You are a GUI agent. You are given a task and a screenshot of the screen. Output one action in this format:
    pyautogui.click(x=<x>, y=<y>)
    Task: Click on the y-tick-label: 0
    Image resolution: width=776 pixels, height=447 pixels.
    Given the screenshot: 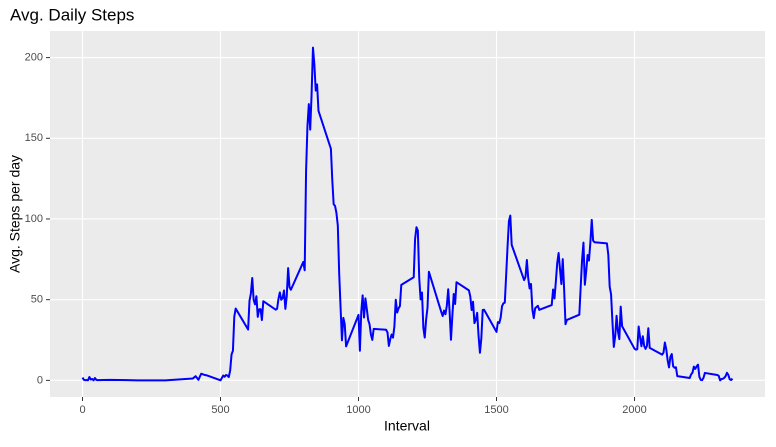 What is the action you would take?
    pyautogui.click(x=40, y=380)
    